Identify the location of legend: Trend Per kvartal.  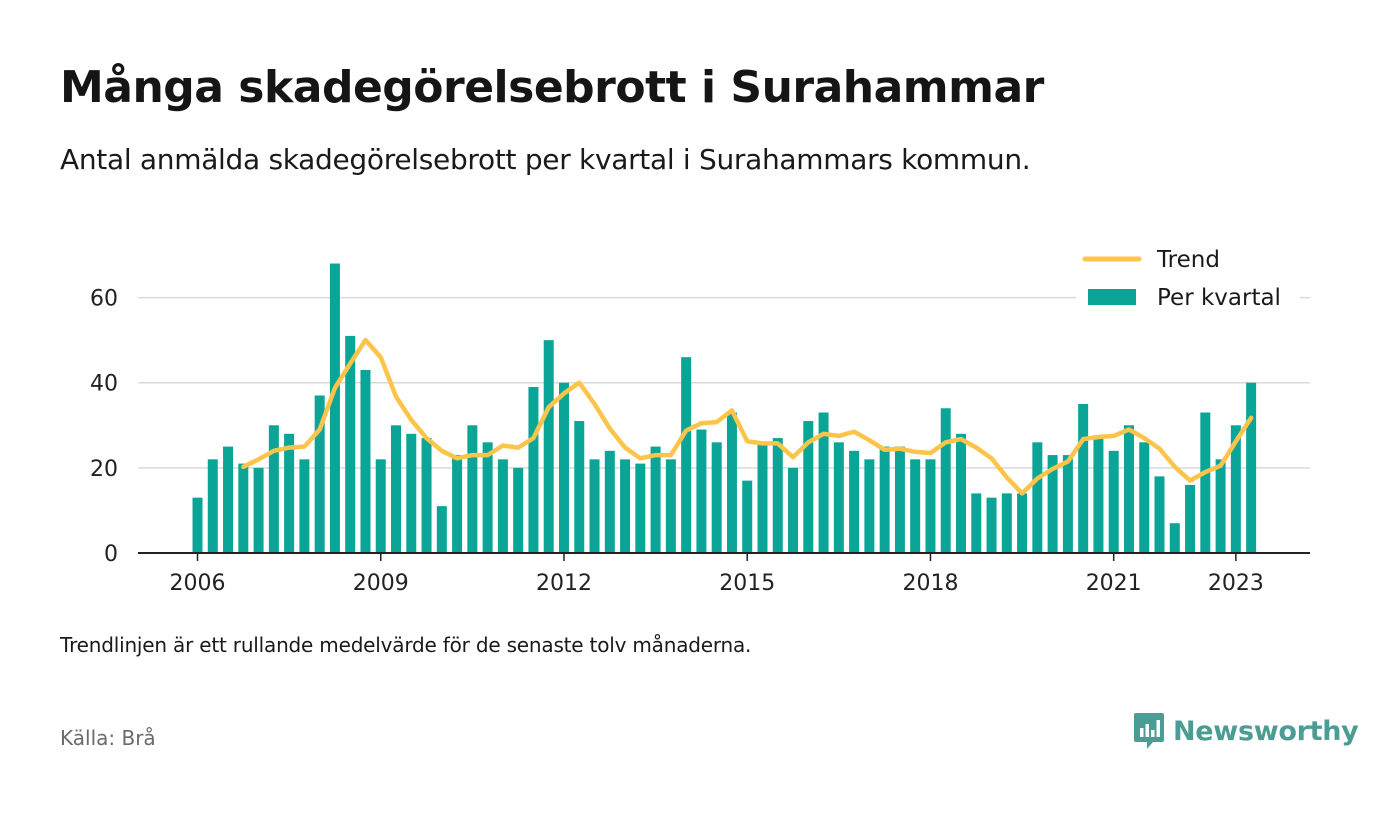
(1188, 280).